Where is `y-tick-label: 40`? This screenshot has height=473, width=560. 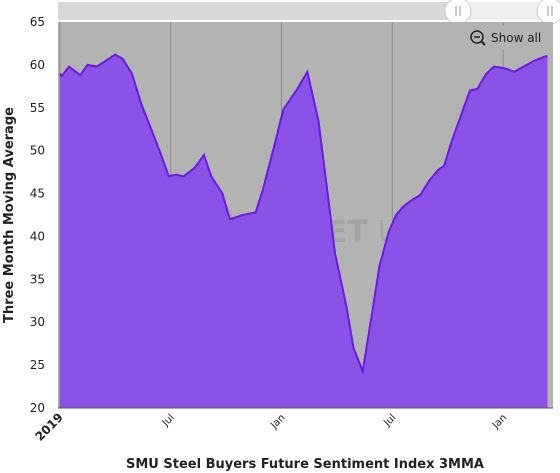 y-tick-label: 40 is located at coordinates (37, 236).